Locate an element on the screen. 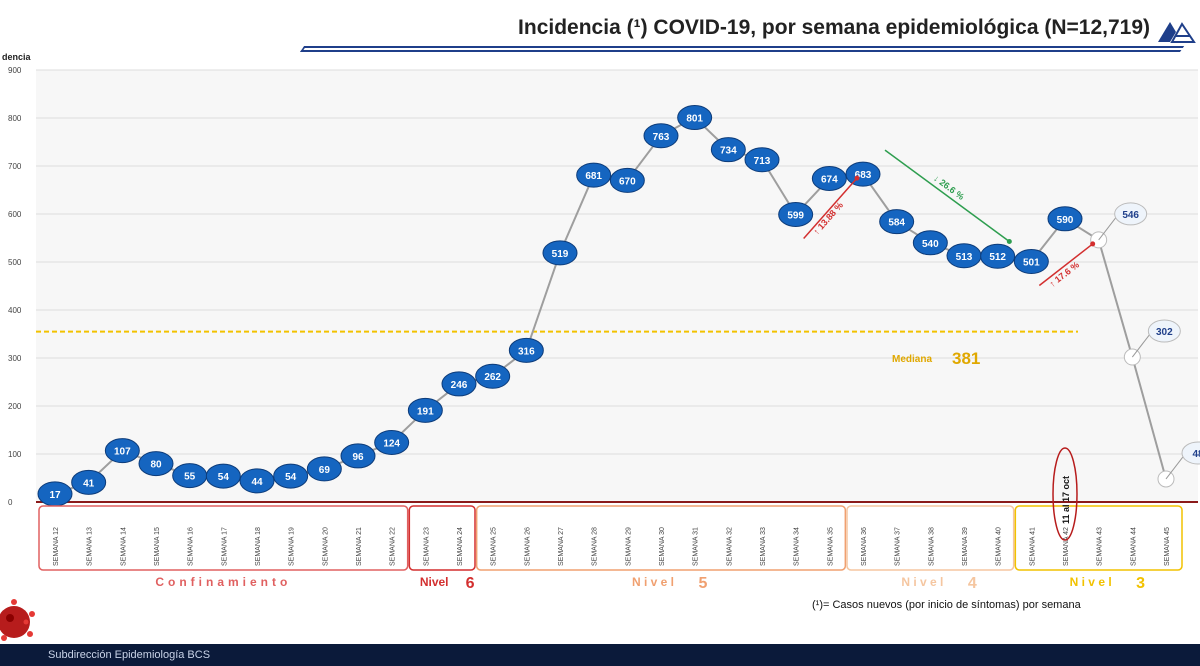 The width and height of the screenshot is (1200, 666). period-group-number: 3 is located at coordinates (1140, 583).